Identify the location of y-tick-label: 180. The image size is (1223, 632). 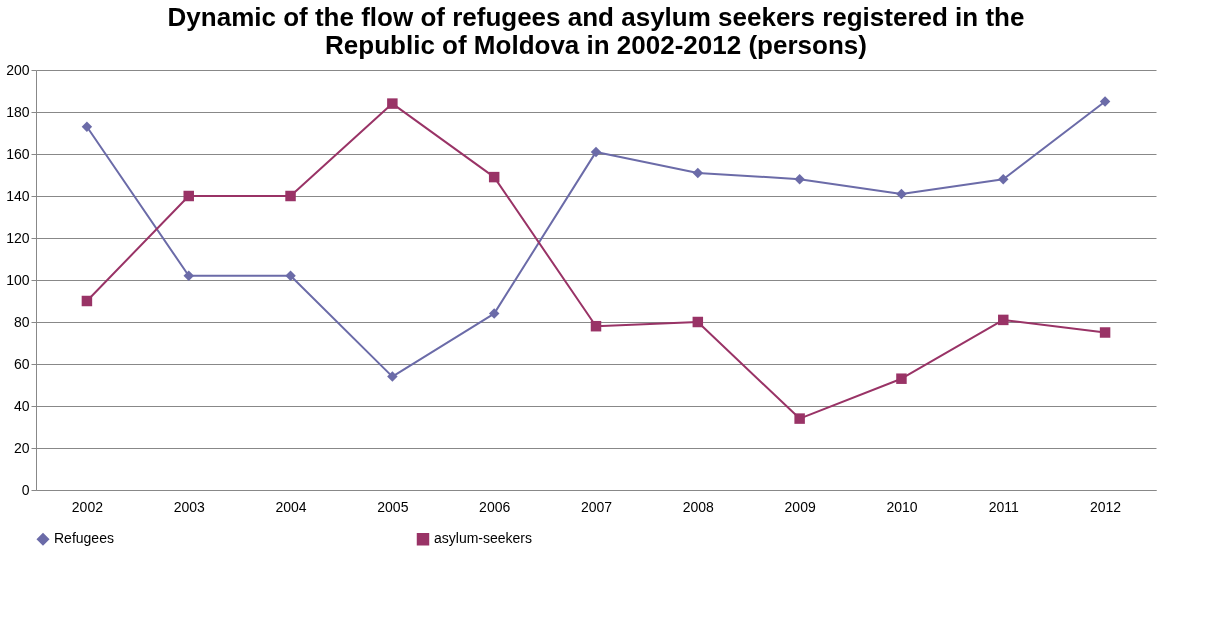
(18, 111).